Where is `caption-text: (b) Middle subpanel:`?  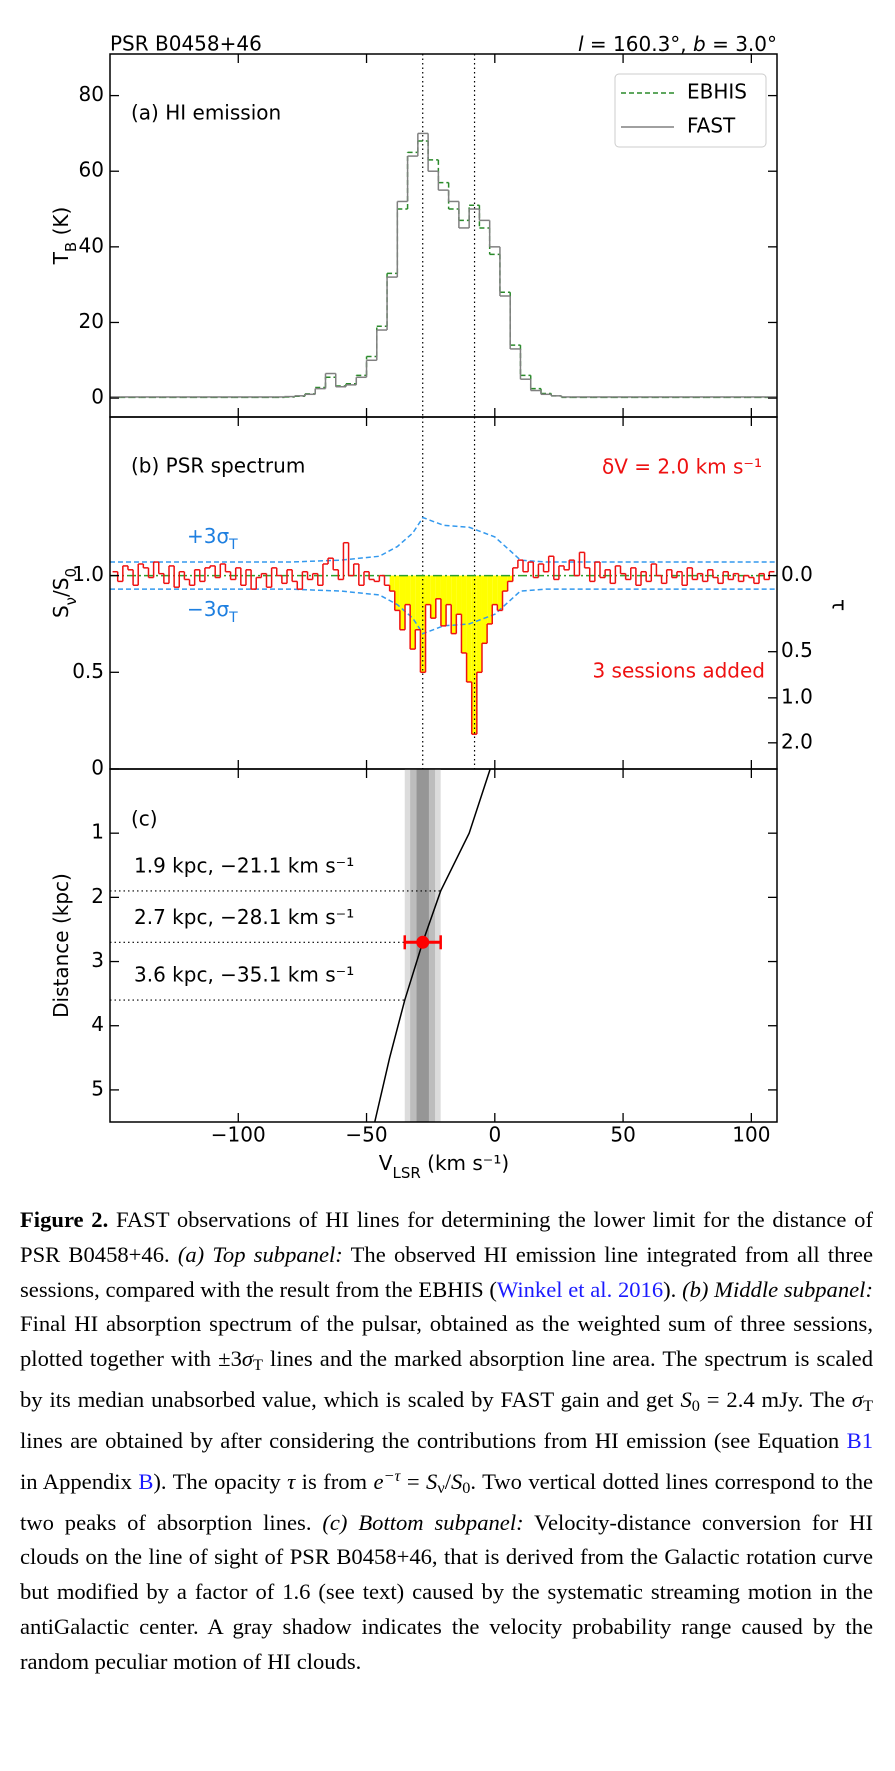
caption-text: (b) Middle subpanel: is located at coordinates (777, 1289).